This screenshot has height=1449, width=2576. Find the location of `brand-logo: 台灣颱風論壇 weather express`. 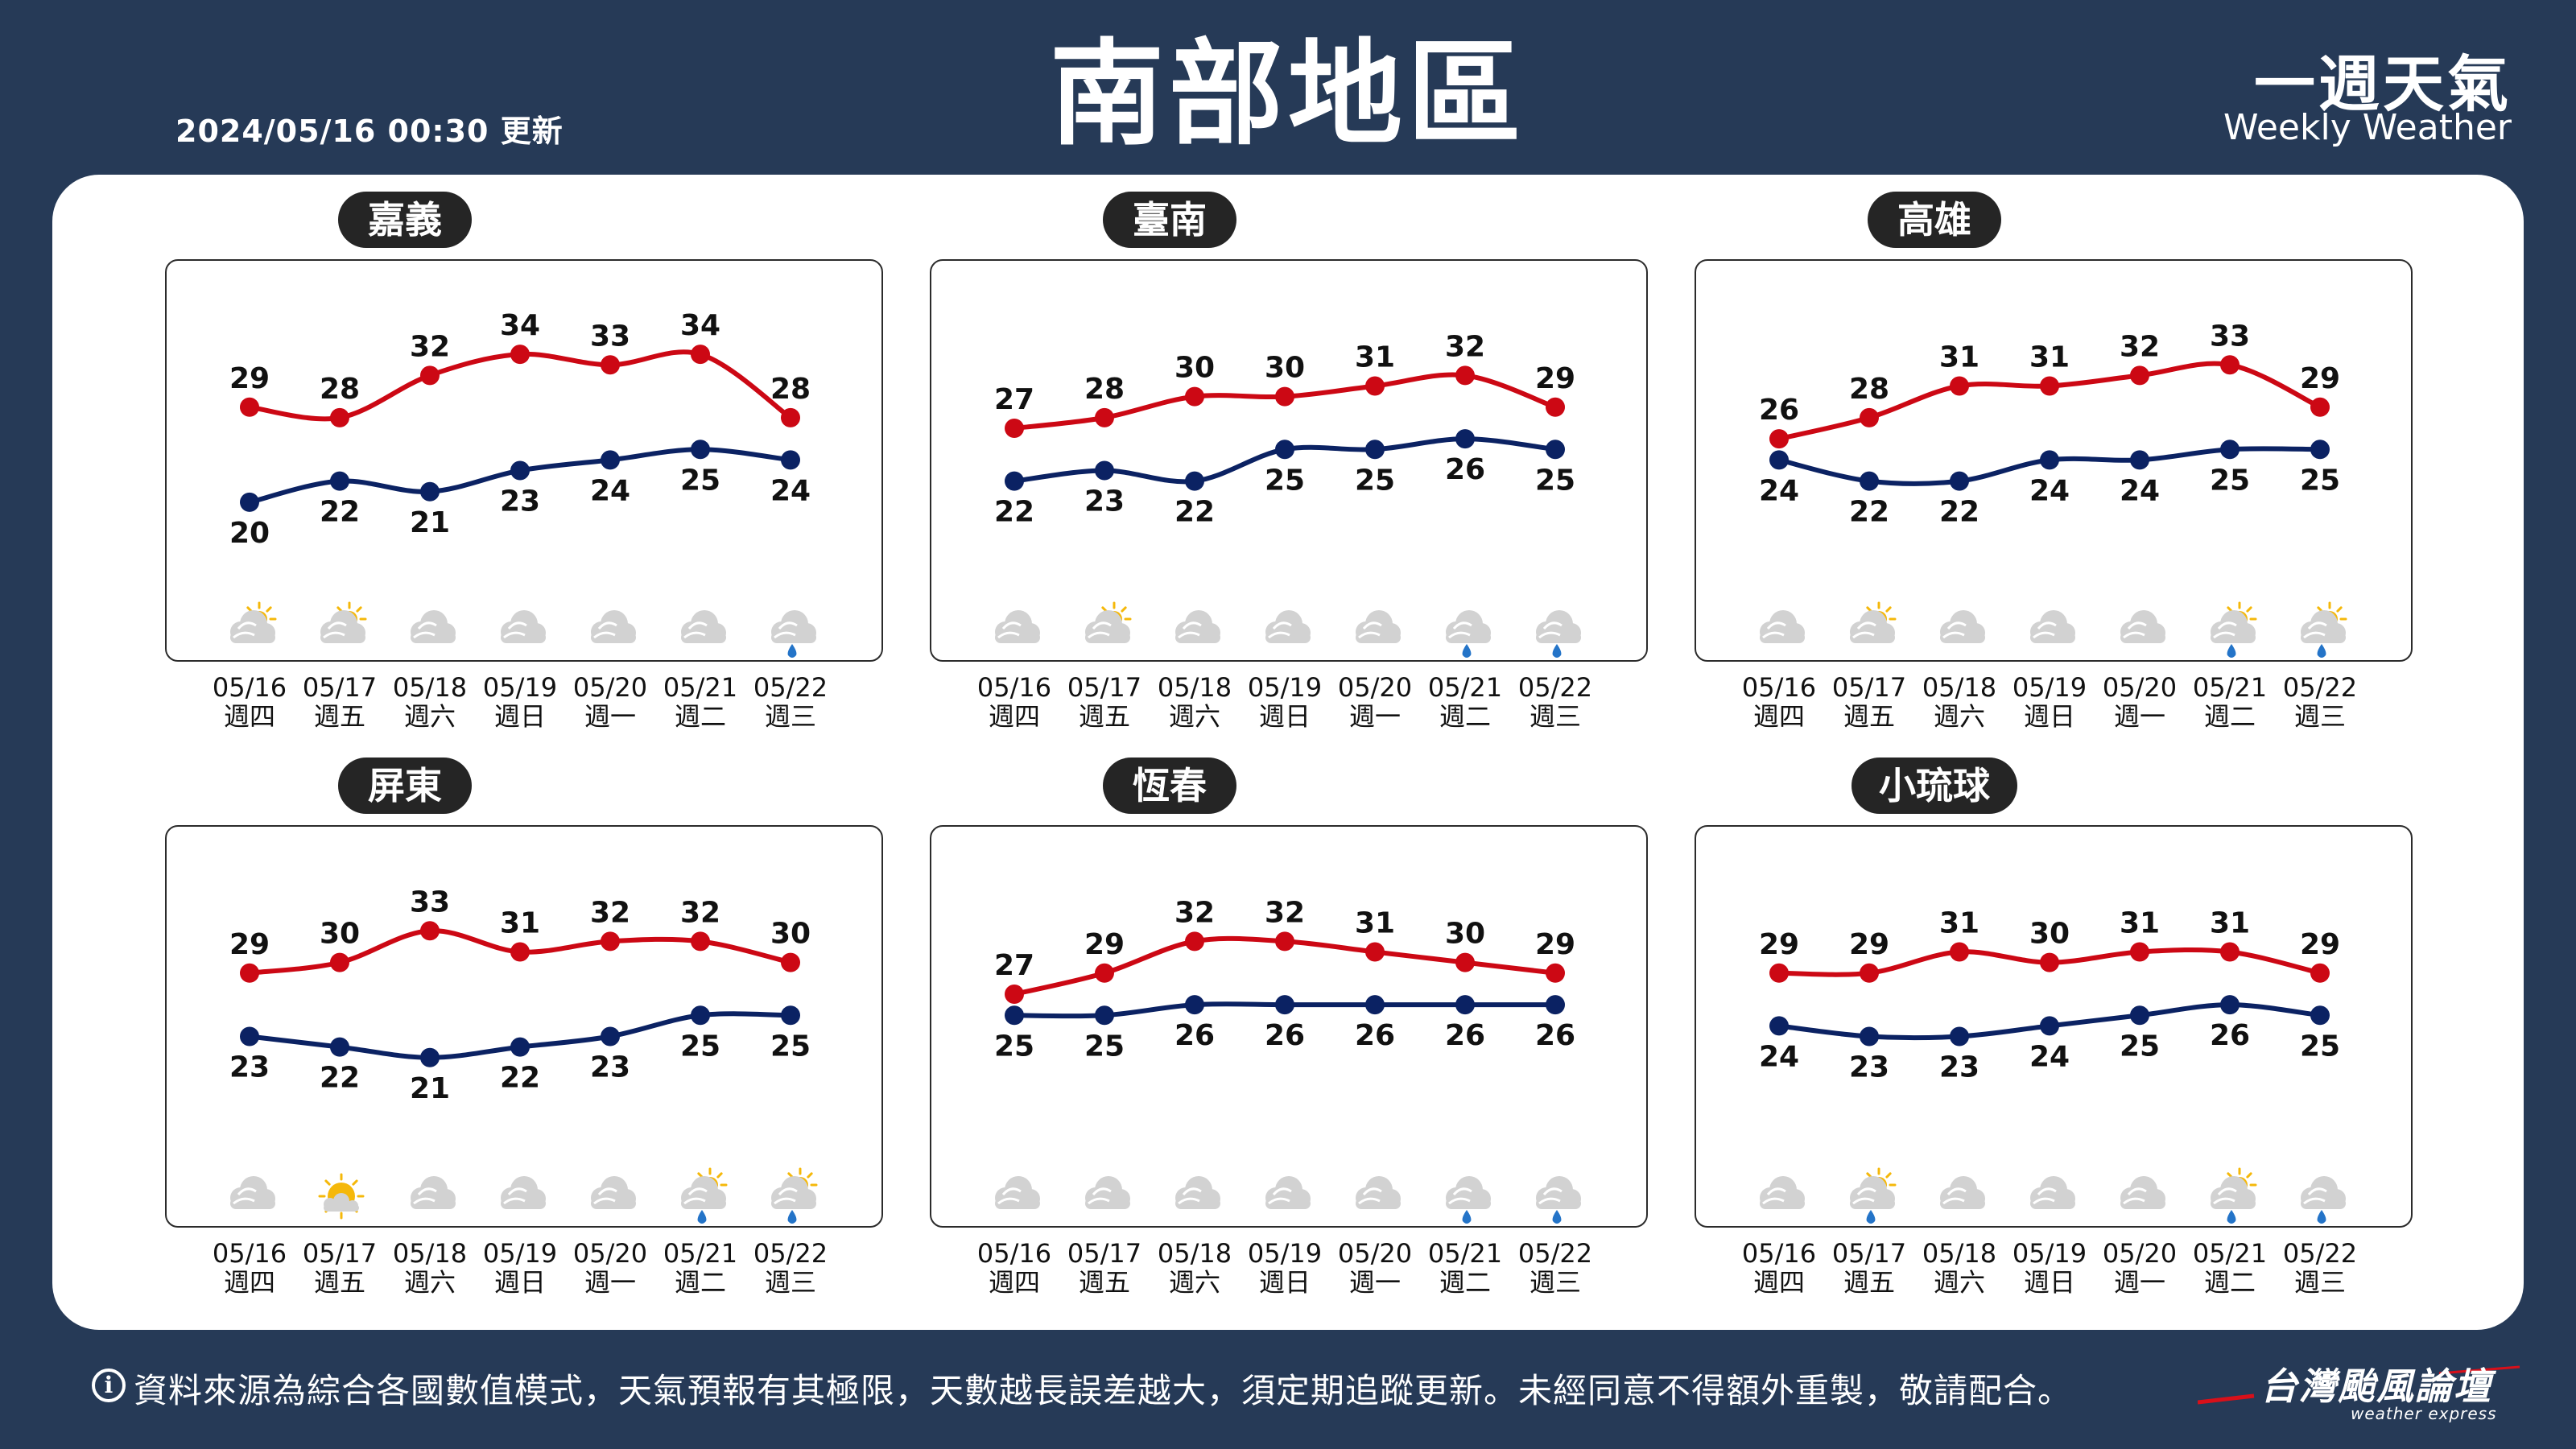

brand-logo: 台灣颱風論壇 weather express is located at coordinates (2367, 1394).